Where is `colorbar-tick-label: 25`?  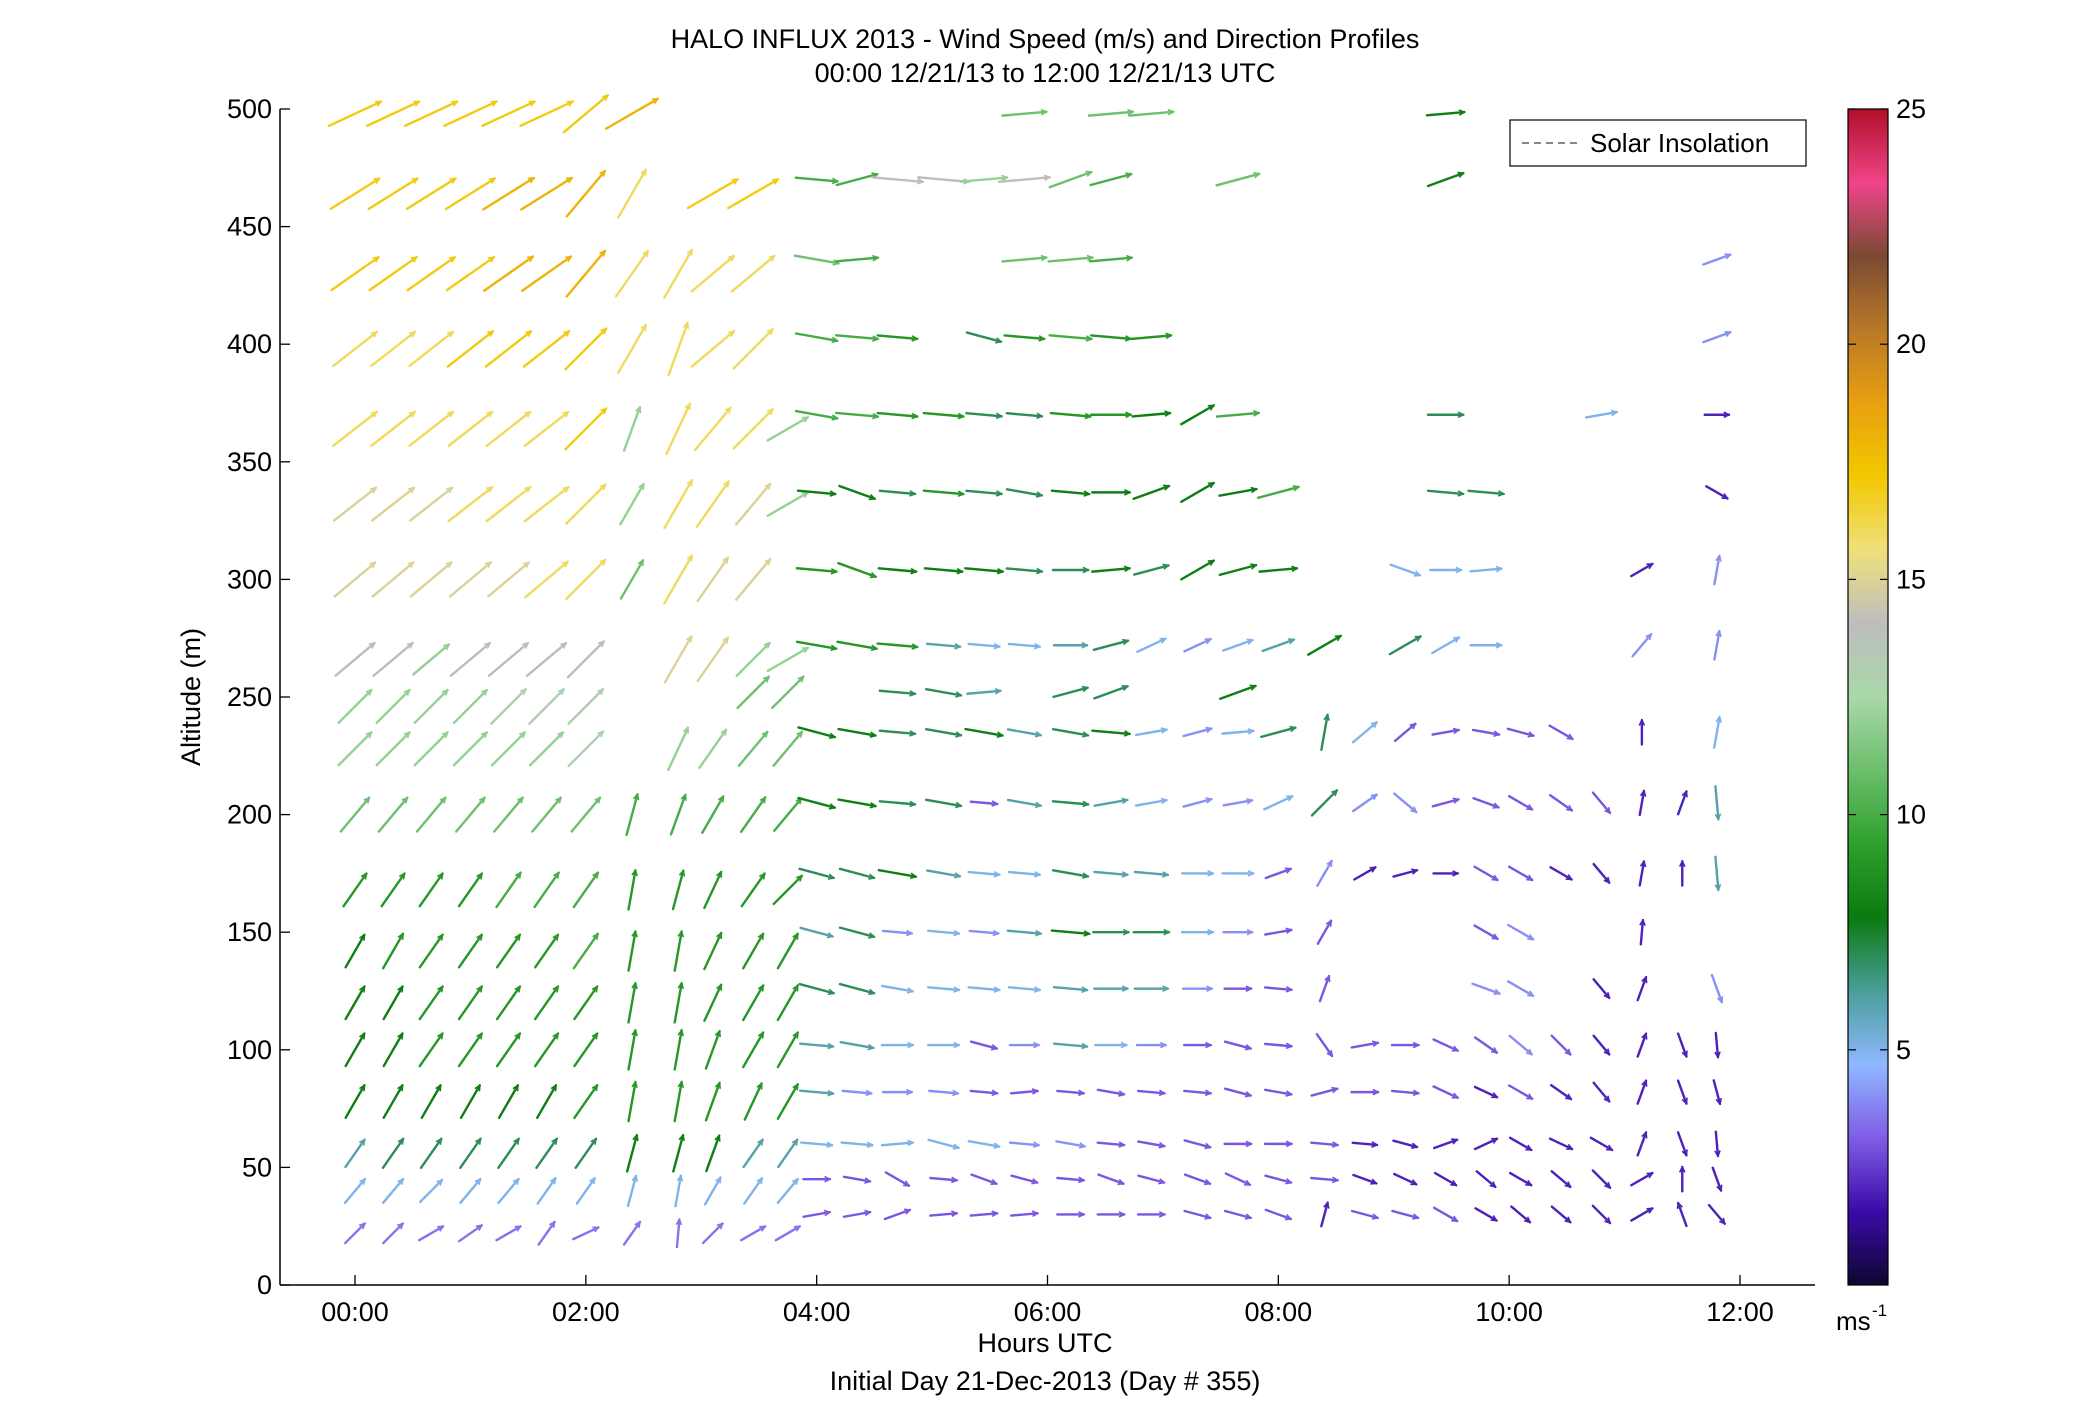
colorbar-tick-label: 25 is located at coordinates (1911, 109).